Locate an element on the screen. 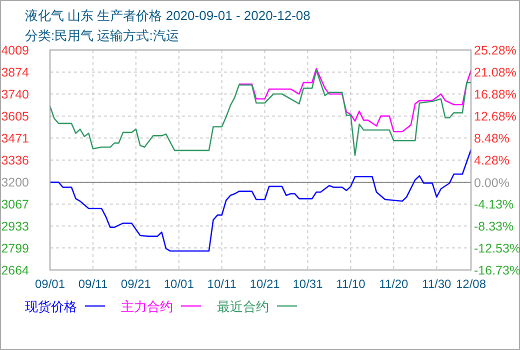 The height and width of the screenshot is (350, 520). y2-tick-label: -16.73% is located at coordinates (497, 270).